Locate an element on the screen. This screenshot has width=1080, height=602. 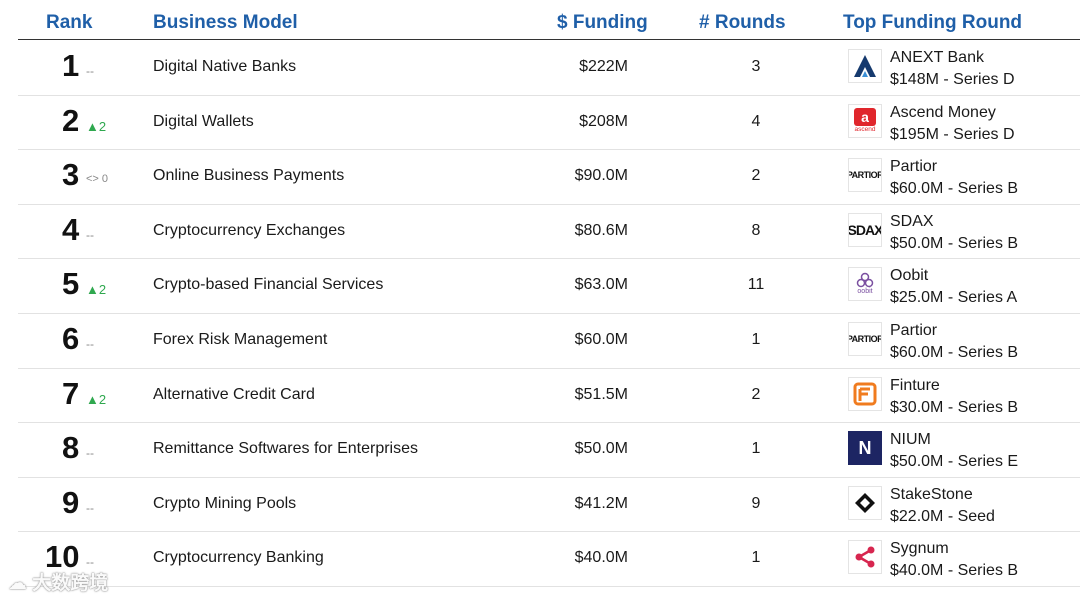
round-detail: $50.0M - Series B is located at coordinates (954, 243).